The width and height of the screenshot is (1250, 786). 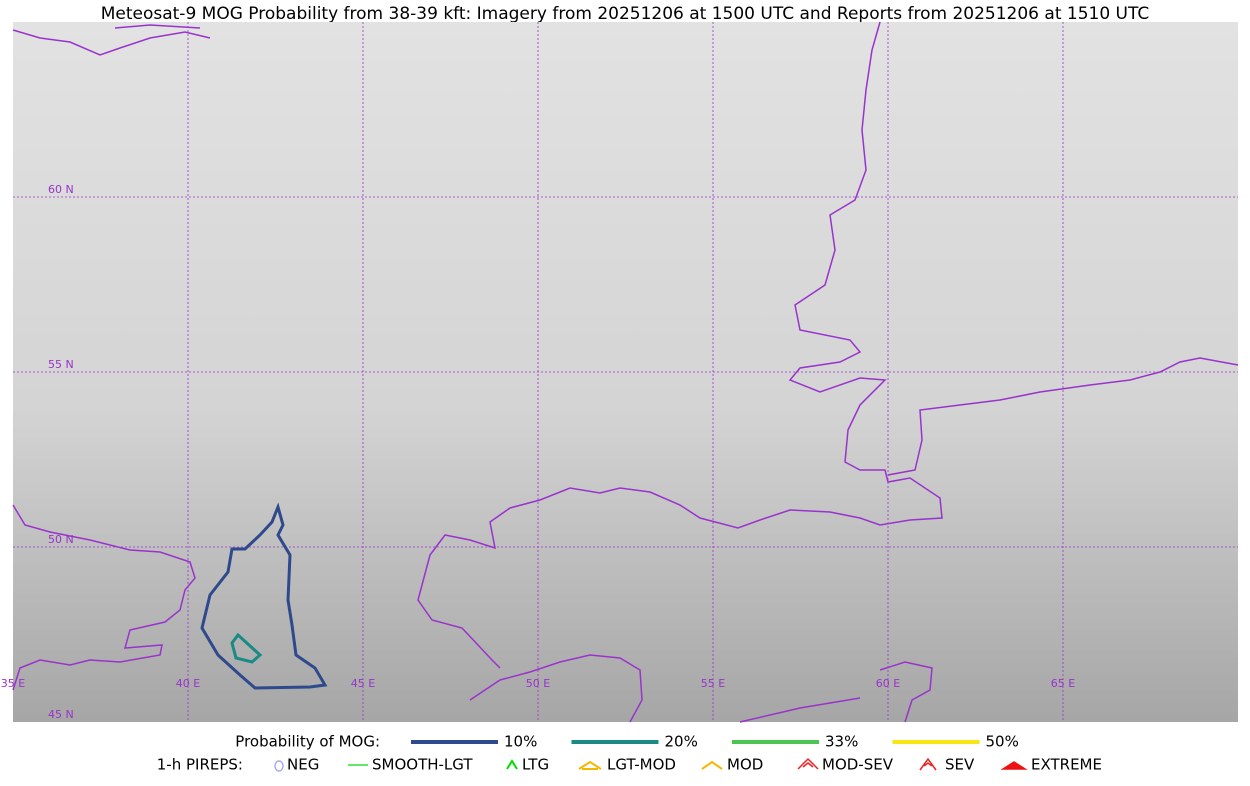 What do you see at coordinates (13, 683) in the screenshot?
I see `lon-label: 35 E` at bounding box center [13, 683].